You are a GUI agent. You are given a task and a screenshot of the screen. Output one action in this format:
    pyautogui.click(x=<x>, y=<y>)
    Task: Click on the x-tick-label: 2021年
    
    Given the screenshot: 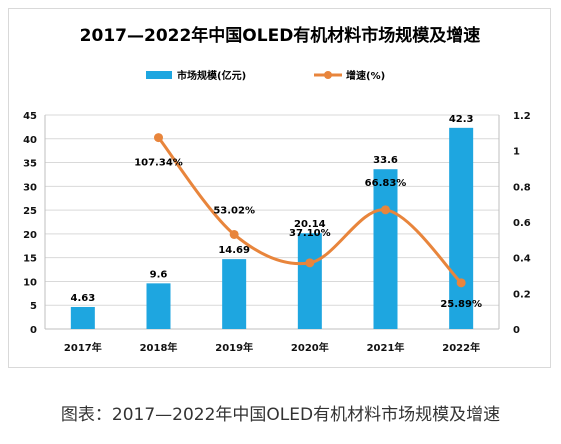 What is the action you would take?
    pyautogui.click(x=386, y=347)
    